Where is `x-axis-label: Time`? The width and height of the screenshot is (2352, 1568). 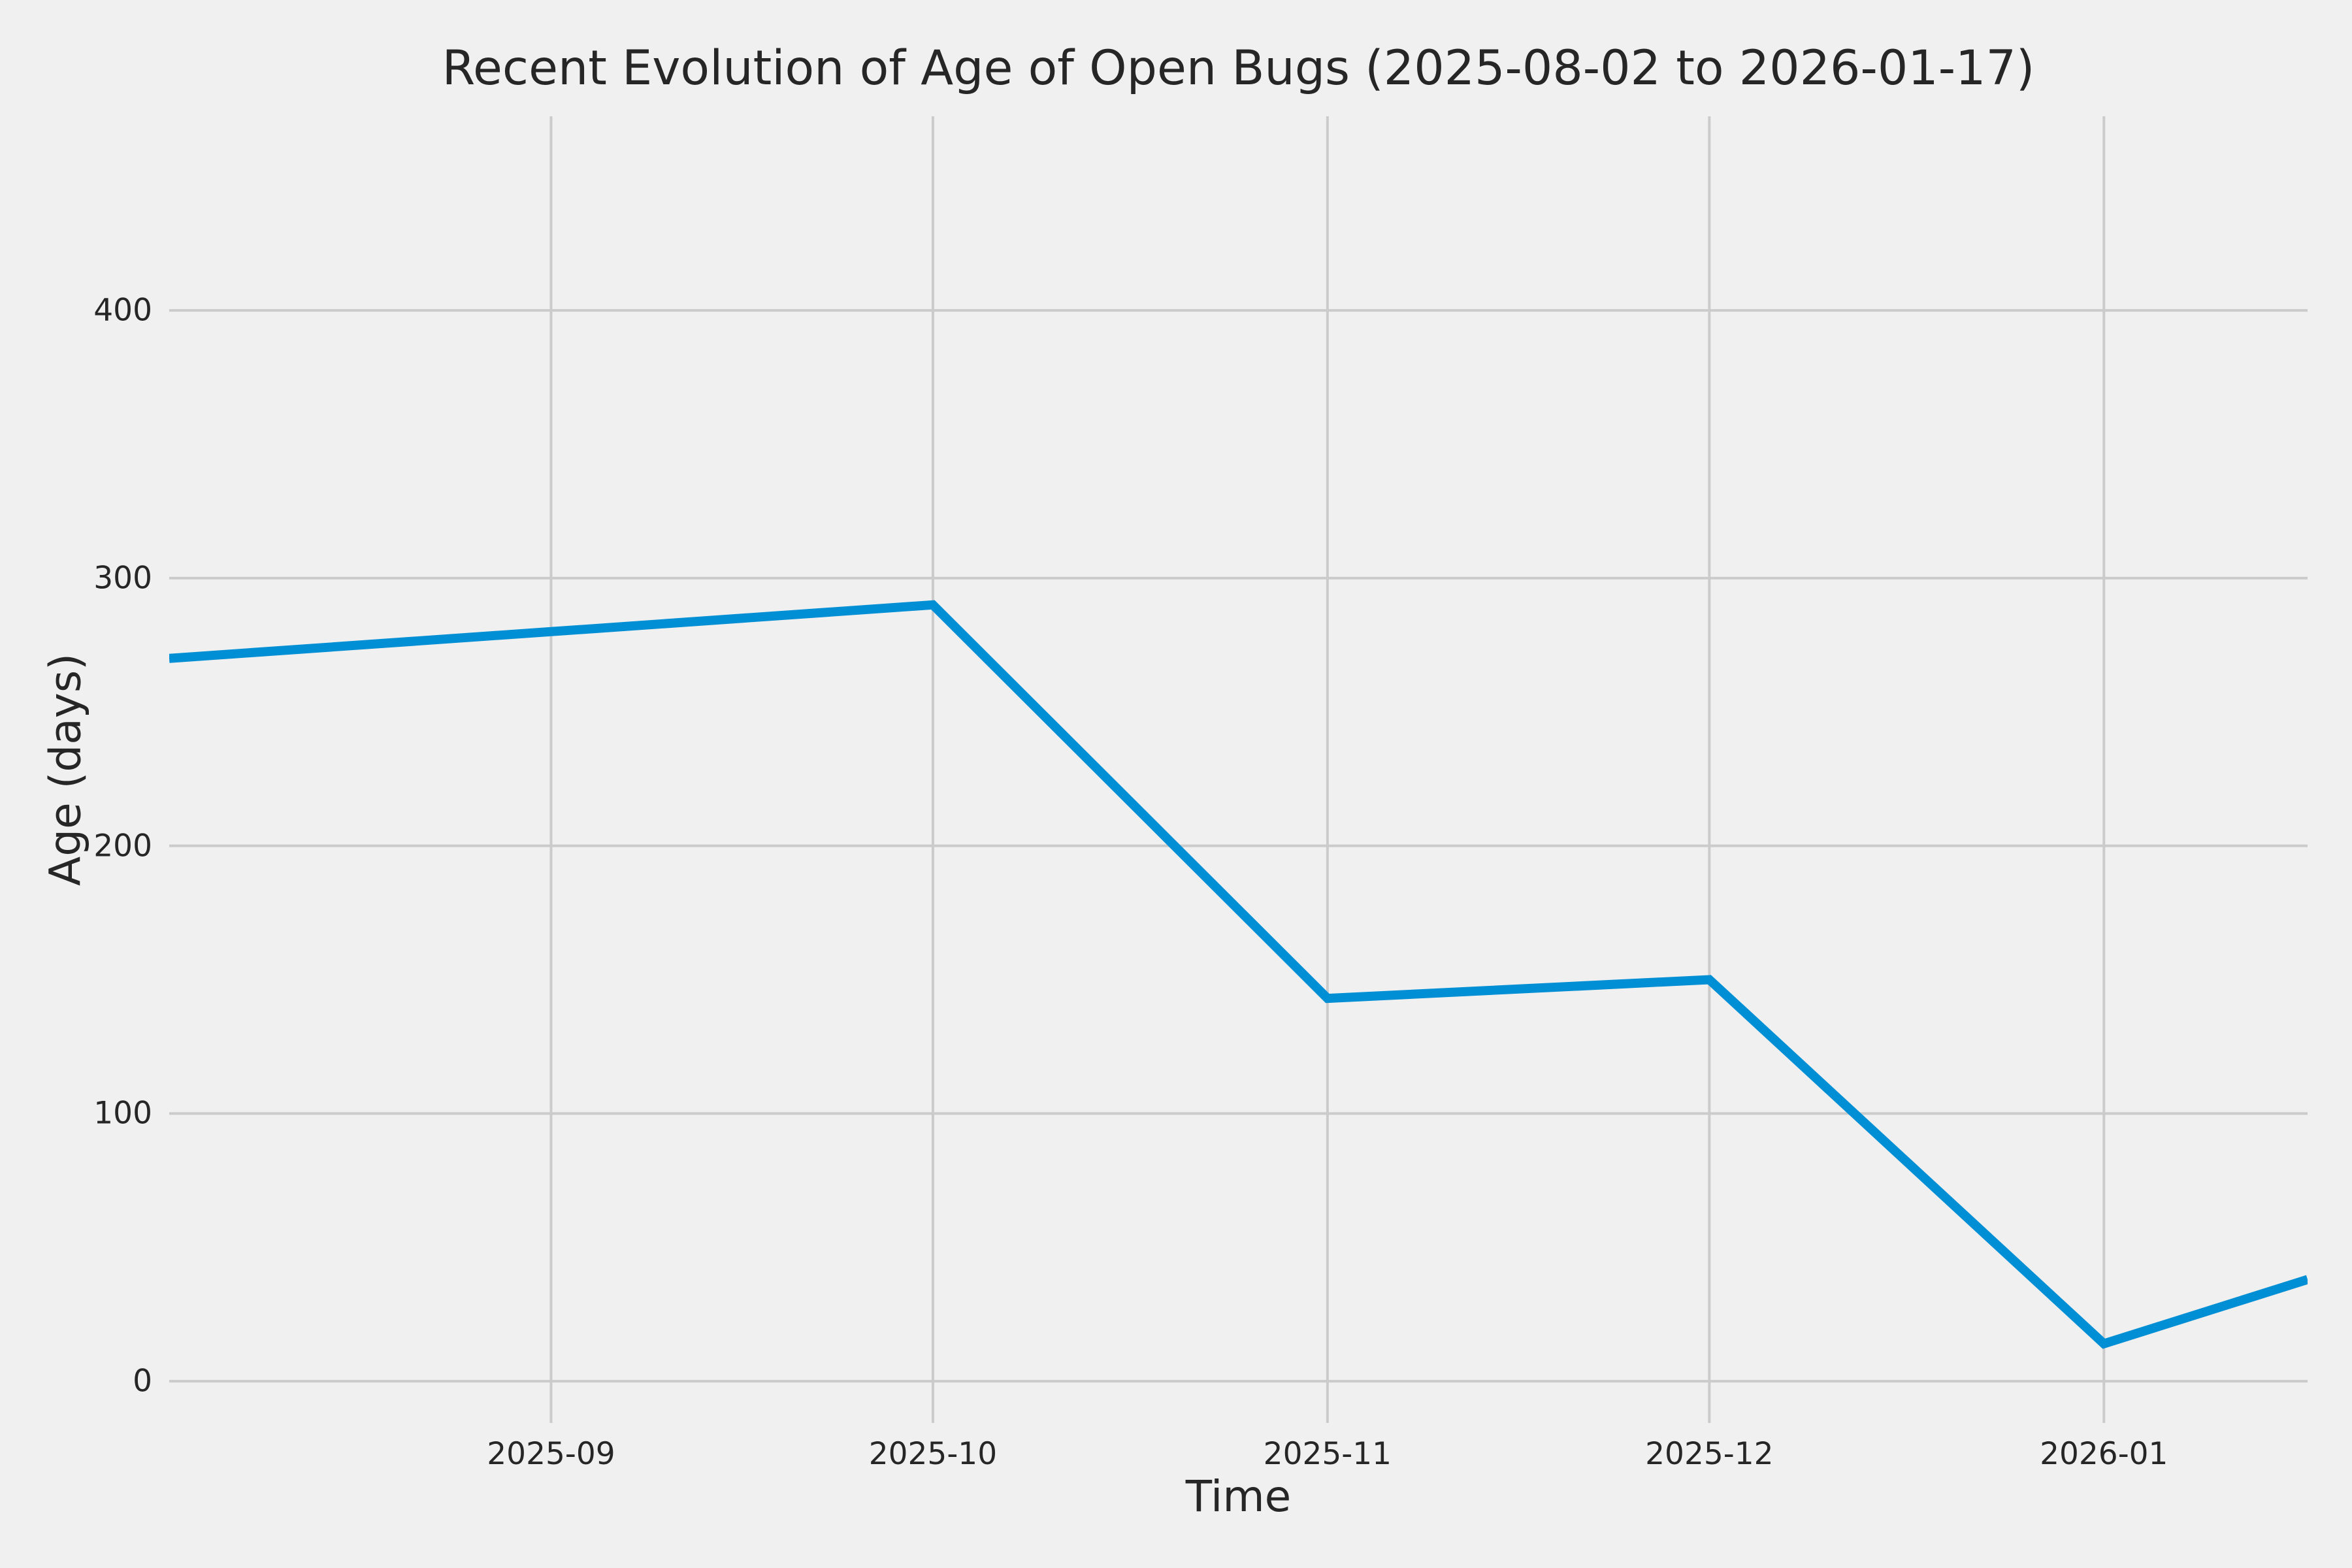
x-axis-label: Time is located at coordinates (1238, 1496).